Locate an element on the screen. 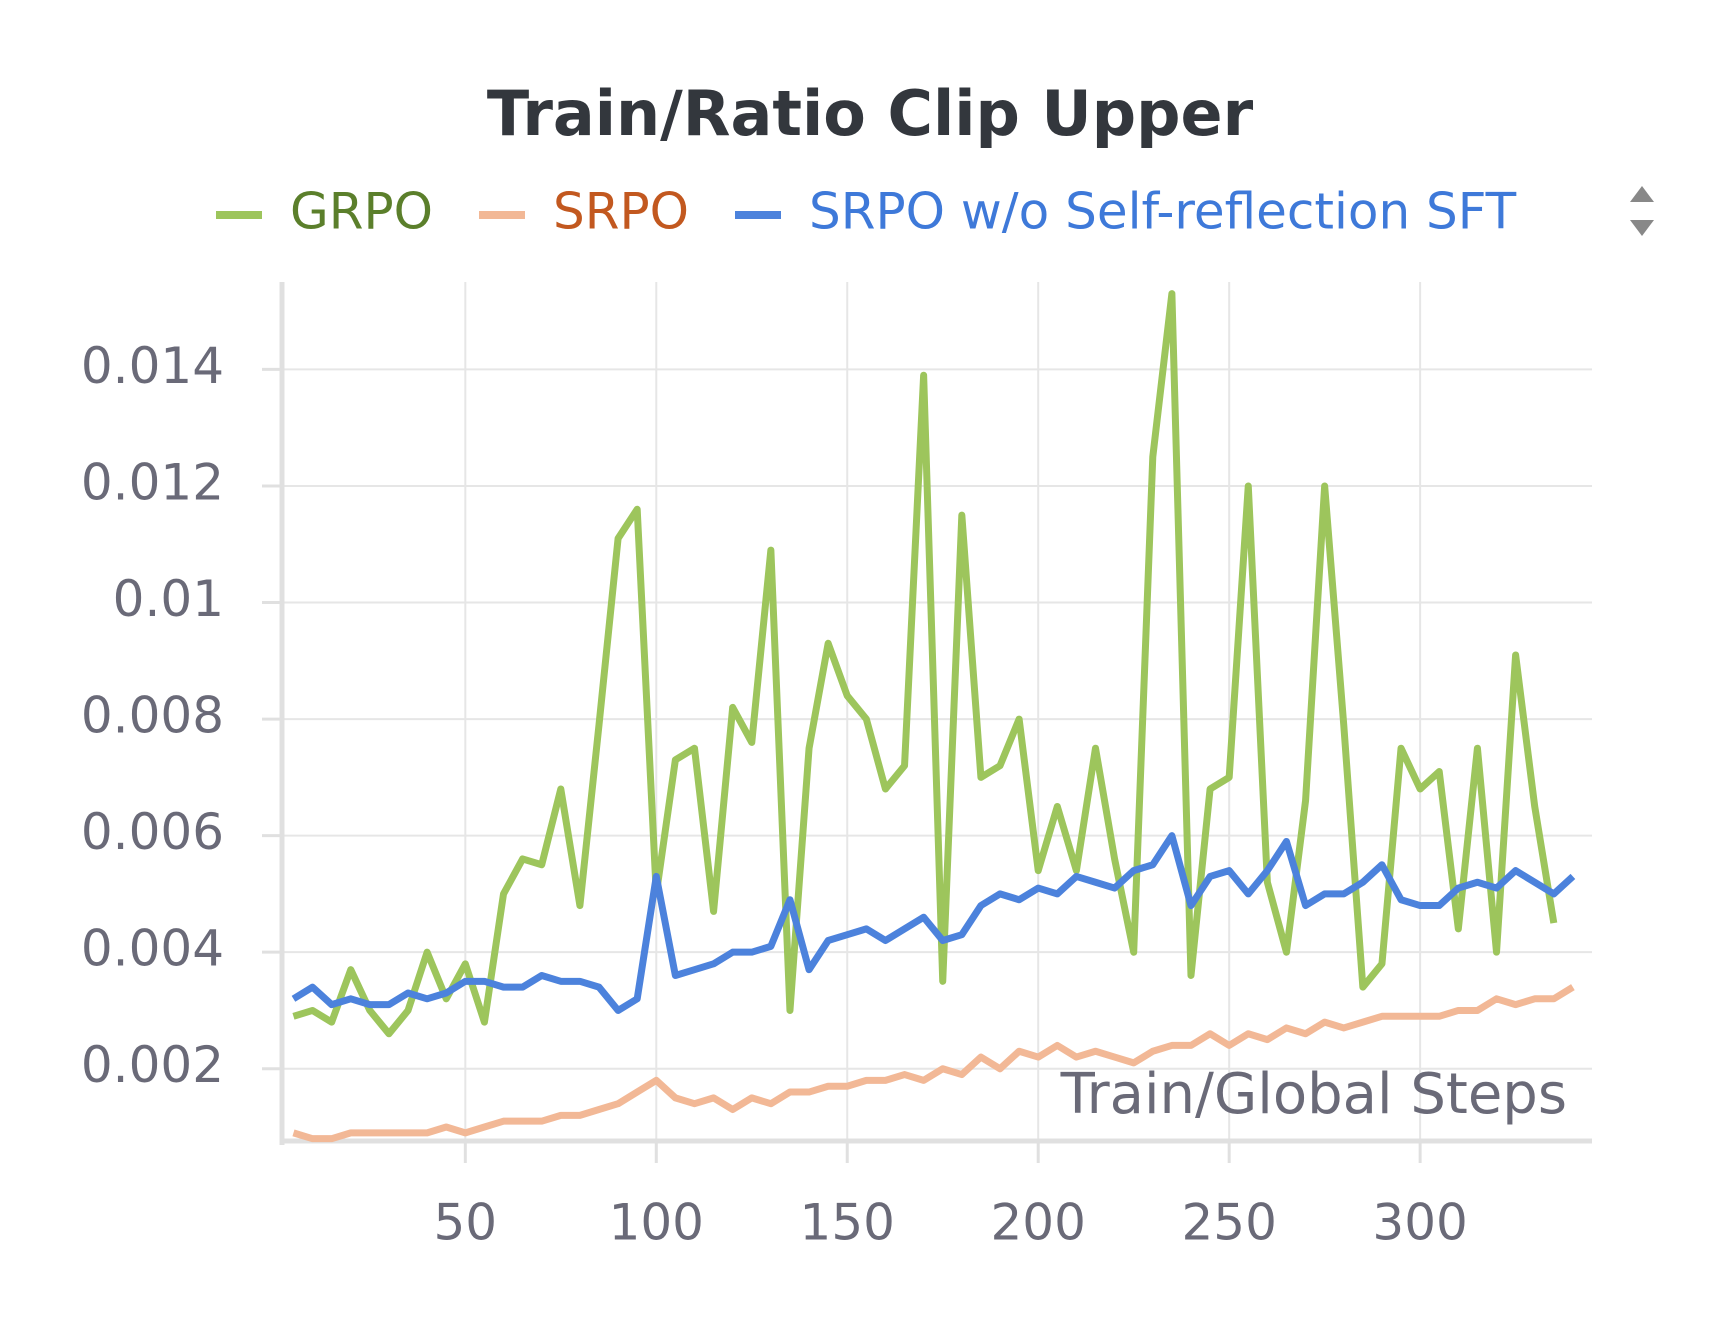 This screenshot has height=1328, width=1728. arrow-down is located at coordinates (1642, 228).